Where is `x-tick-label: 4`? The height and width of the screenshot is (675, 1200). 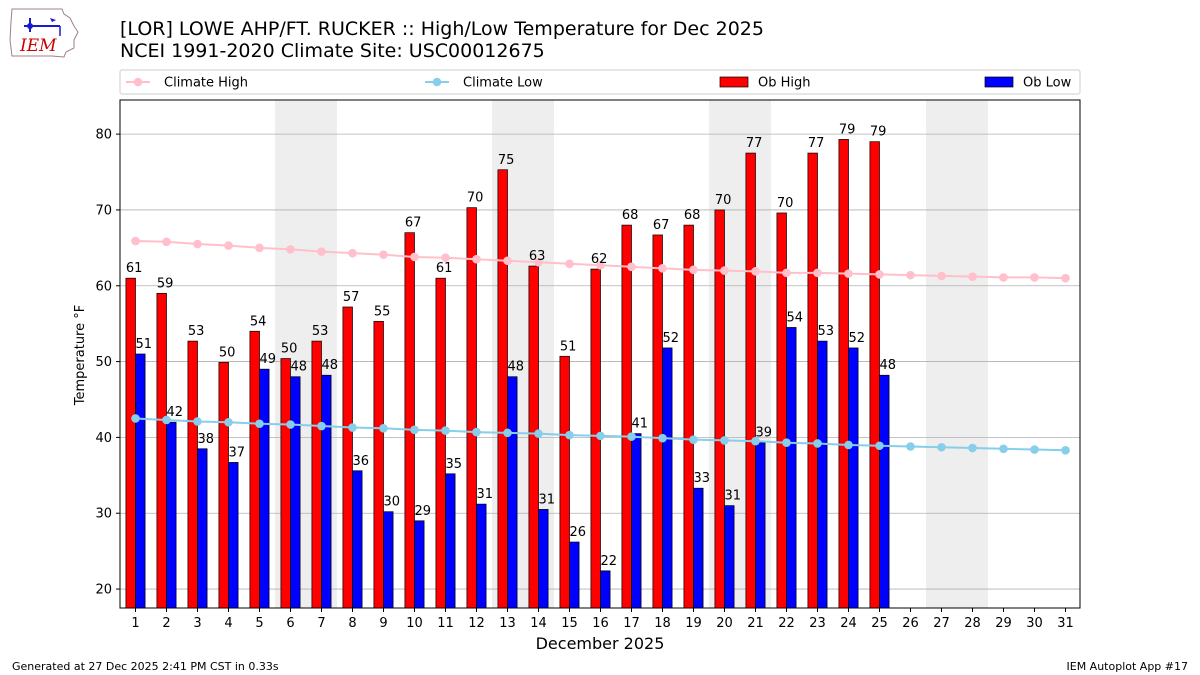 x-tick-label: 4 is located at coordinates (228, 623).